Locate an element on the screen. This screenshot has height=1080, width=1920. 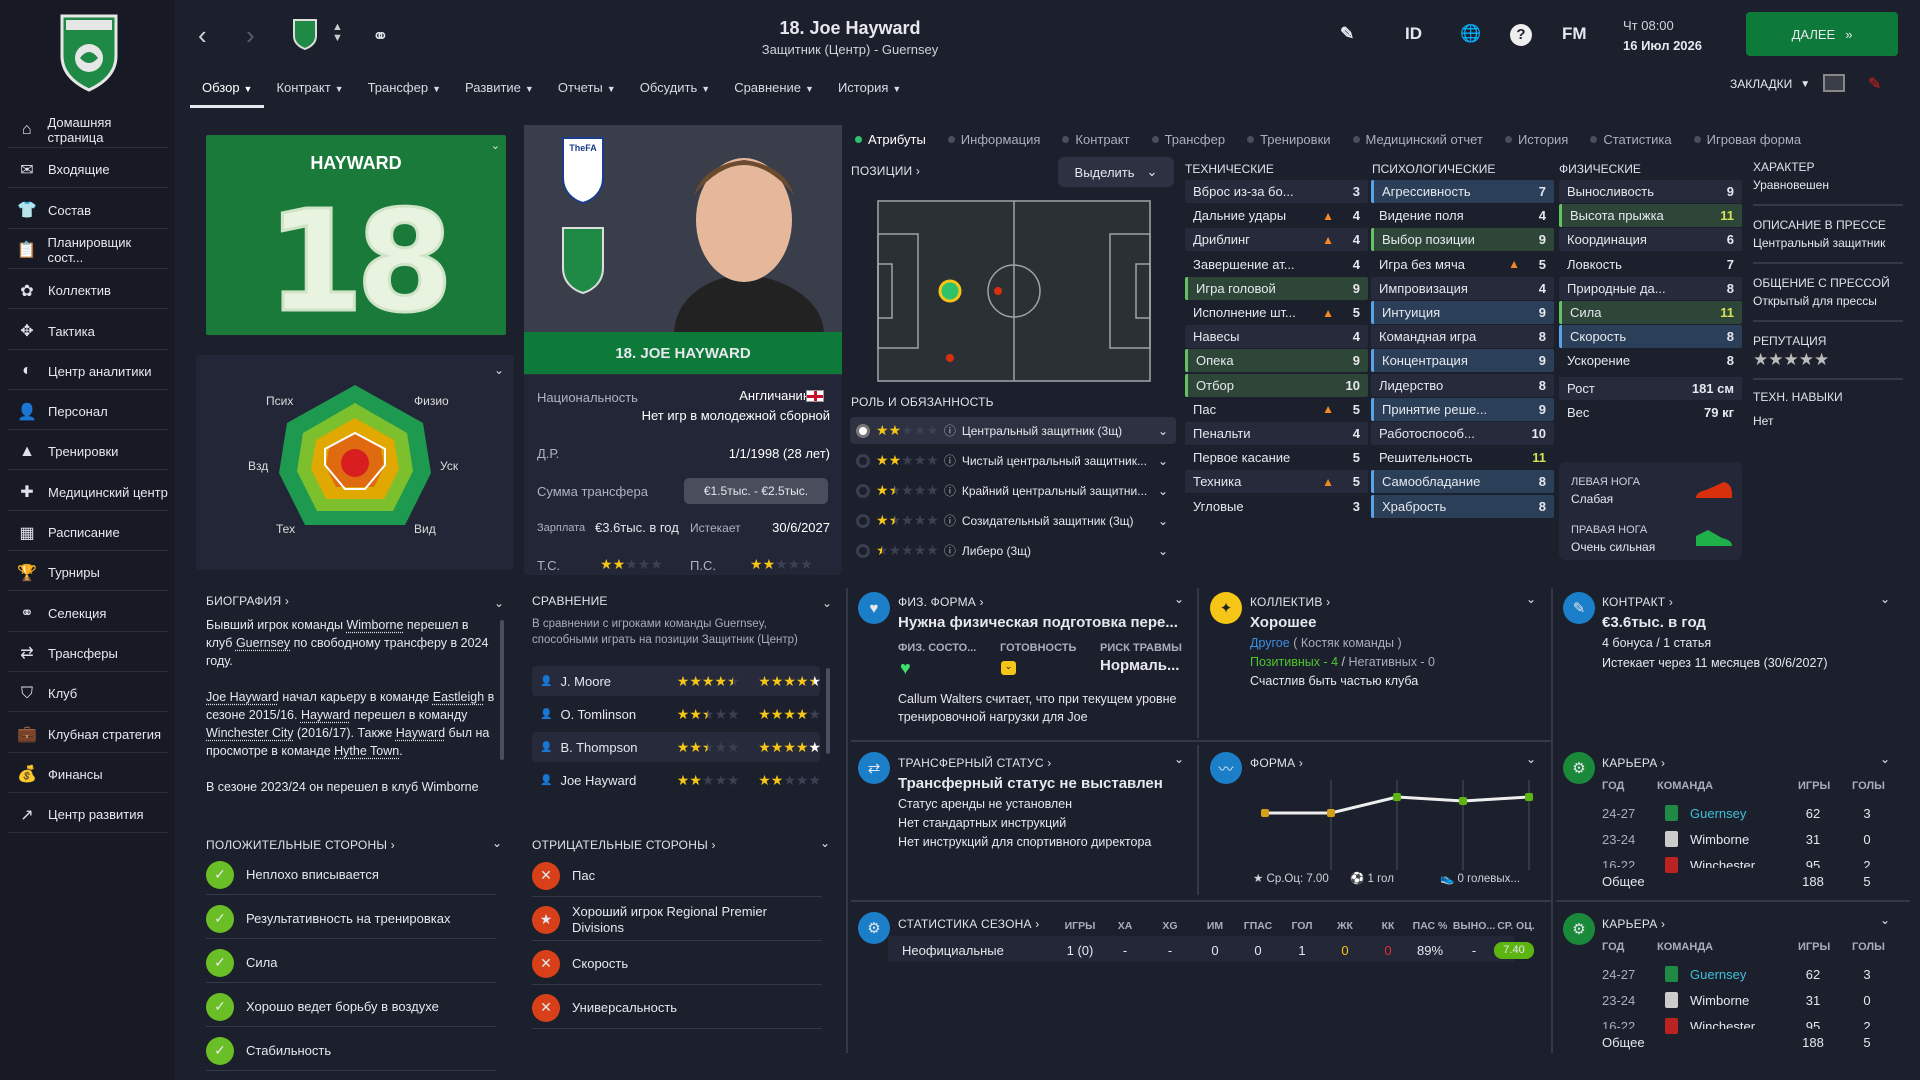
attribute-row: Скорость 8 is located at coordinates (1650, 337).